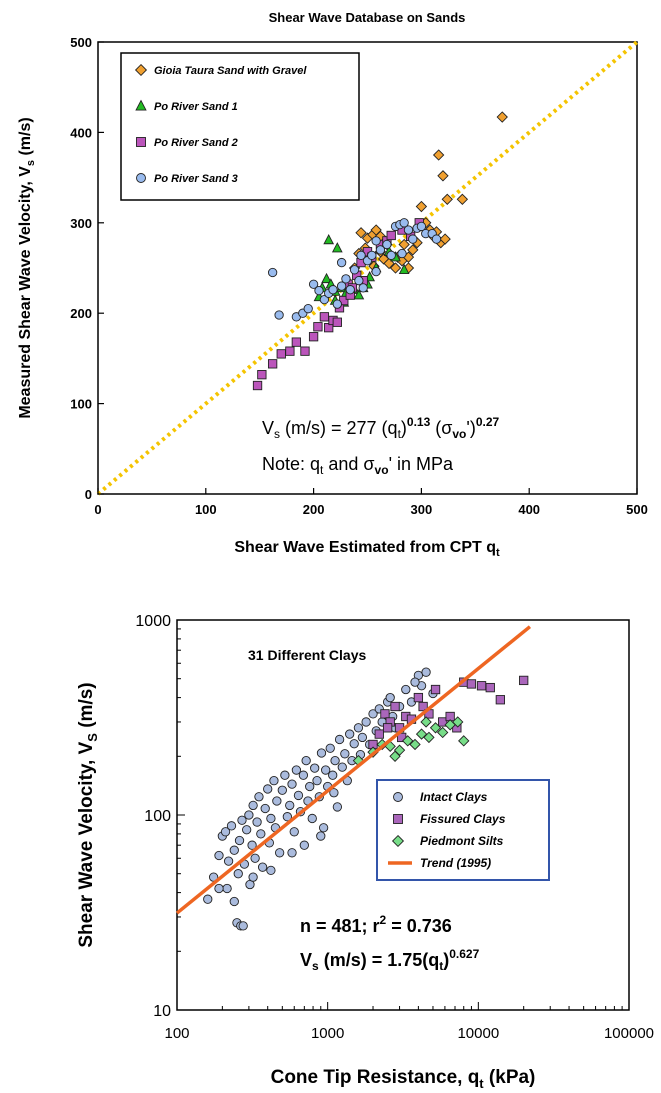 This screenshot has width=661, height=1093. I want to click on data-points-layer, so click(380, 251).